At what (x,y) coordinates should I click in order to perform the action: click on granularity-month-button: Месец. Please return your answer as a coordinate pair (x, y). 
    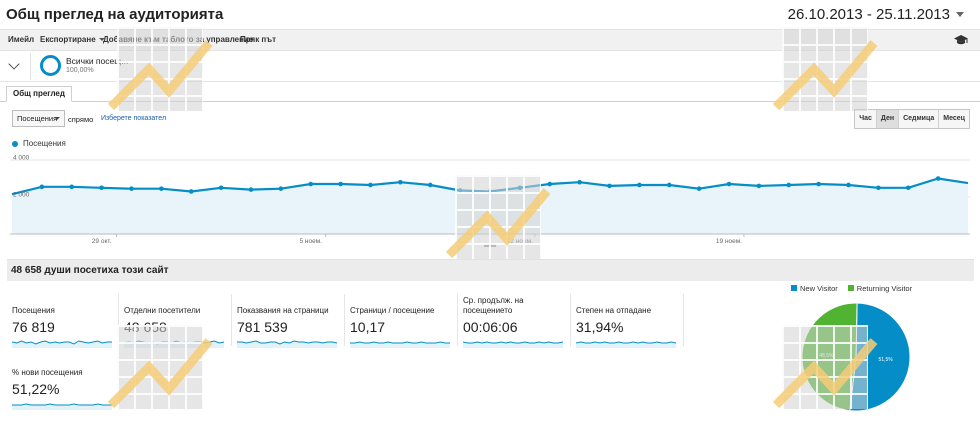
    Looking at the image, I should click on (953, 119).